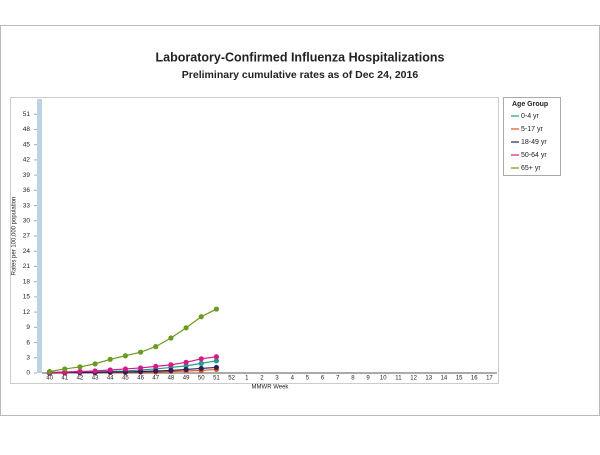 This screenshot has height=455, width=600. Describe the element at coordinates (49, 379) in the screenshot. I see `x-tick-label: 40` at that location.